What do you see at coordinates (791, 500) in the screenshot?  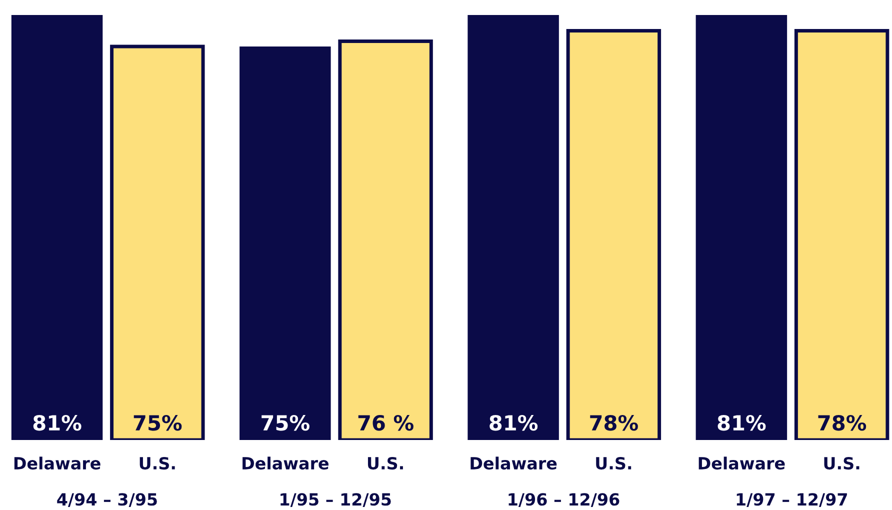 I see `x-tick-label: 1/97 – 12/97` at bounding box center [791, 500].